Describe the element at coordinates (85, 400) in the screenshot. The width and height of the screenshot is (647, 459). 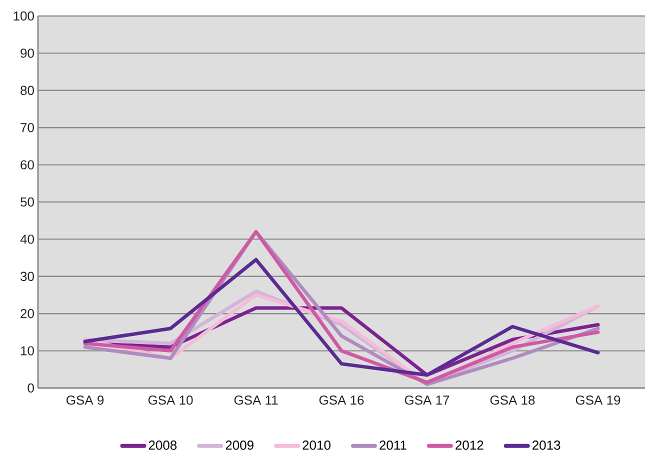
I see `x-tick-label: GSA 9` at that location.